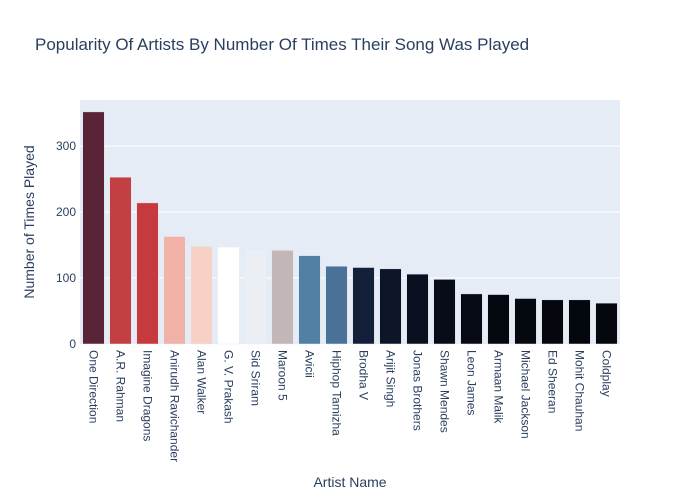  I want to click on x-tick-label: Arijit Singh, so click(391, 378).